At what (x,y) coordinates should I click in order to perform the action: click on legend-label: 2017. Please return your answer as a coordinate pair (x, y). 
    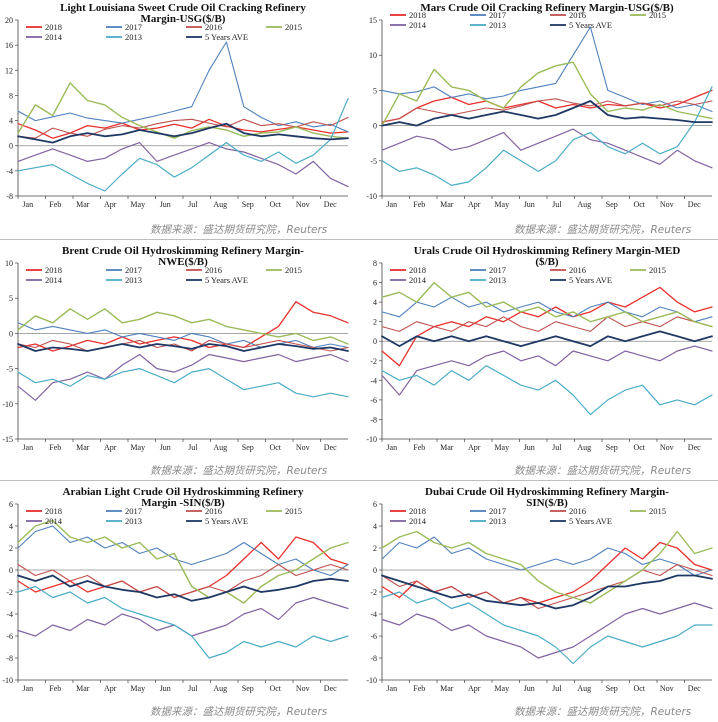
    Looking at the image, I should click on (133, 270).